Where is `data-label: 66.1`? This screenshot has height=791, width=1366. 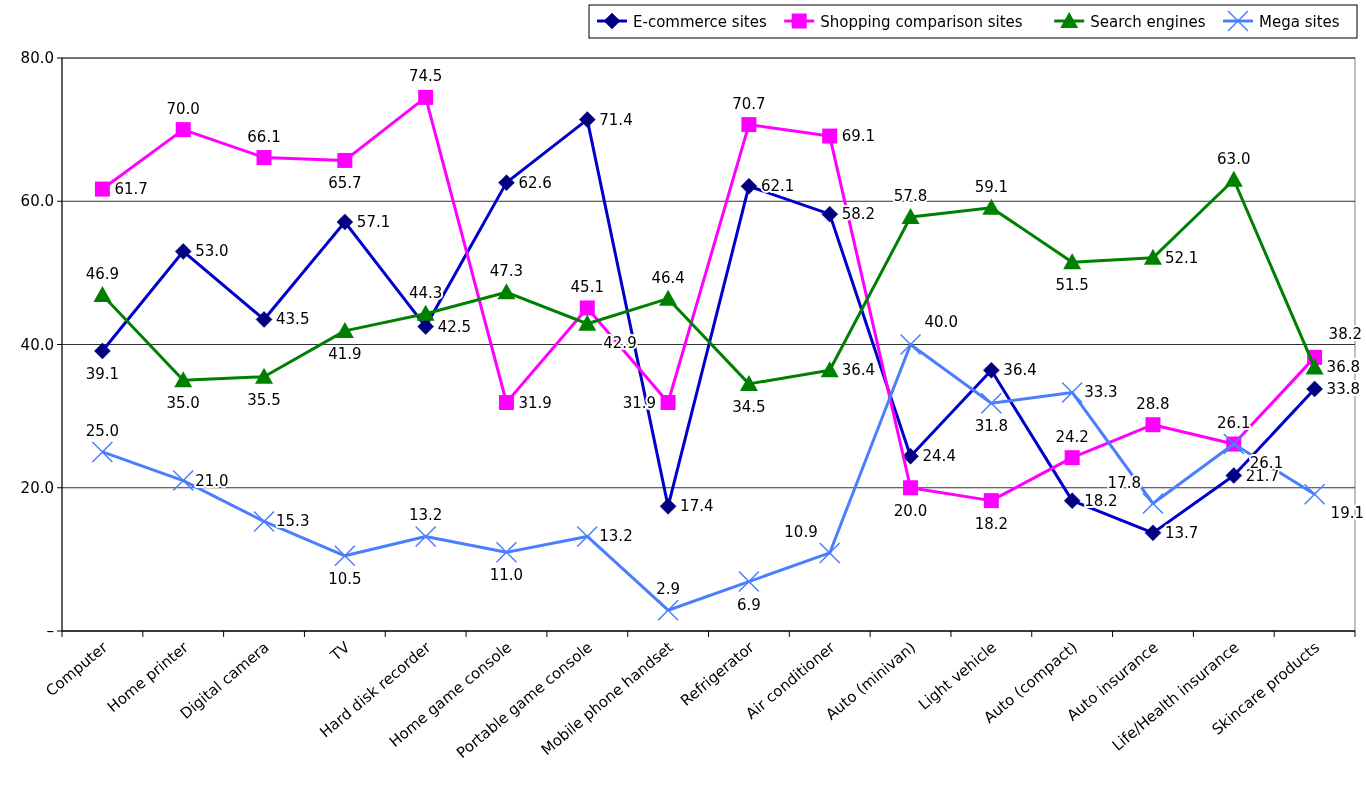
data-label: 66.1 is located at coordinates (264, 136).